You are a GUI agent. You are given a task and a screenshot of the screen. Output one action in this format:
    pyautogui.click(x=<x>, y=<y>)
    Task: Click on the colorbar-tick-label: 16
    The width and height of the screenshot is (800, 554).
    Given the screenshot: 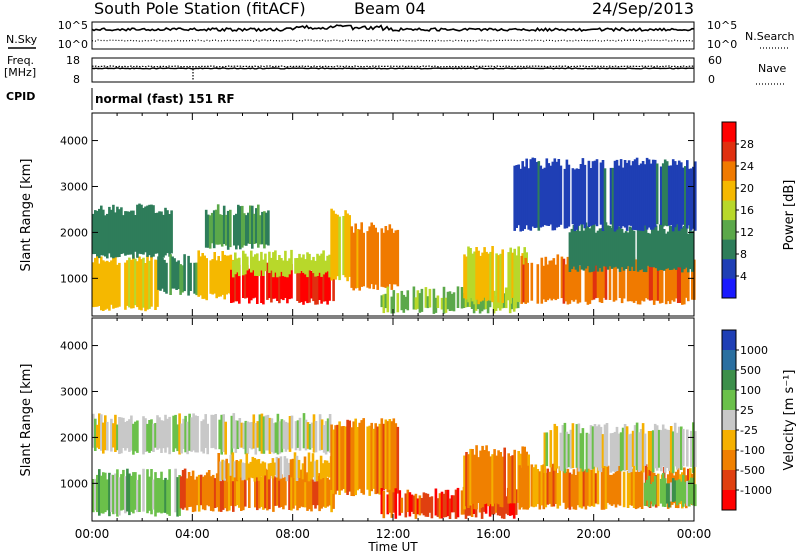 What is the action you would take?
    pyautogui.click(x=747, y=210)
    